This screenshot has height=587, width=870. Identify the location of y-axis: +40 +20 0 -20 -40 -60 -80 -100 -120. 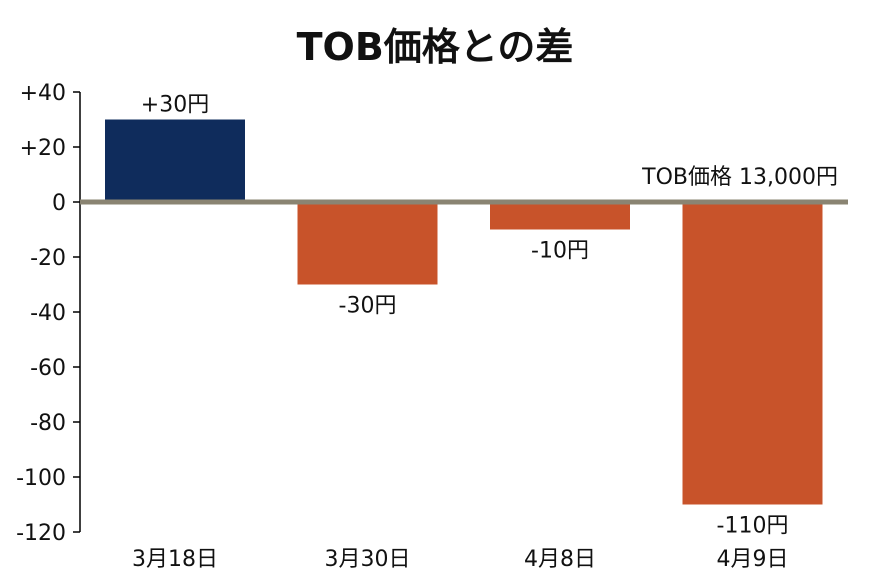
(48, 313).